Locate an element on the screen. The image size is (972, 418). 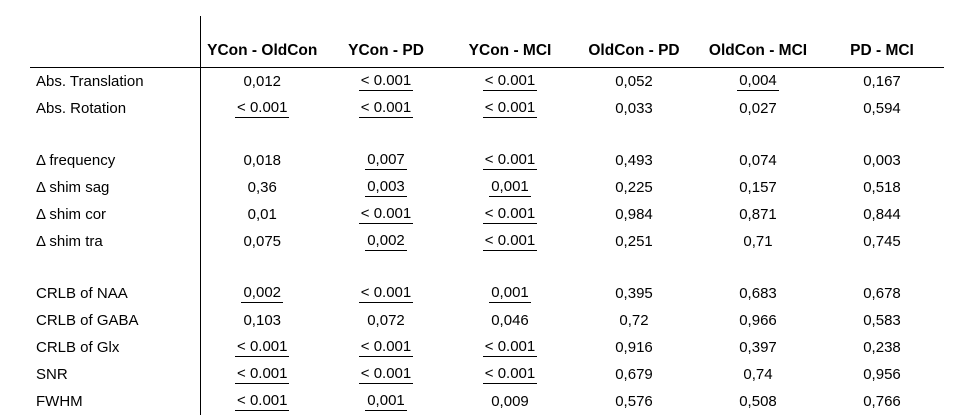
p-value: 0,103 is located at coordinates (262, 320).